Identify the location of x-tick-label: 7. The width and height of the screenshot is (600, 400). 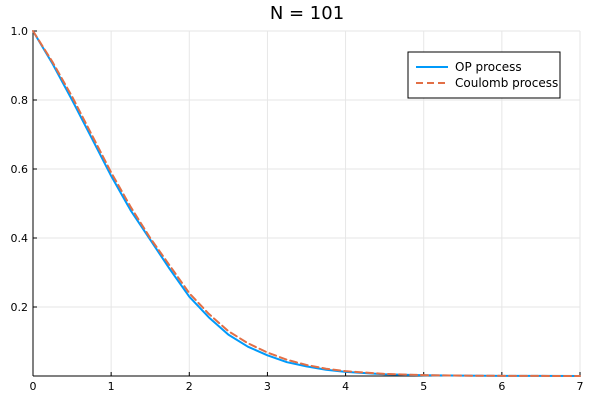
(580, 386).